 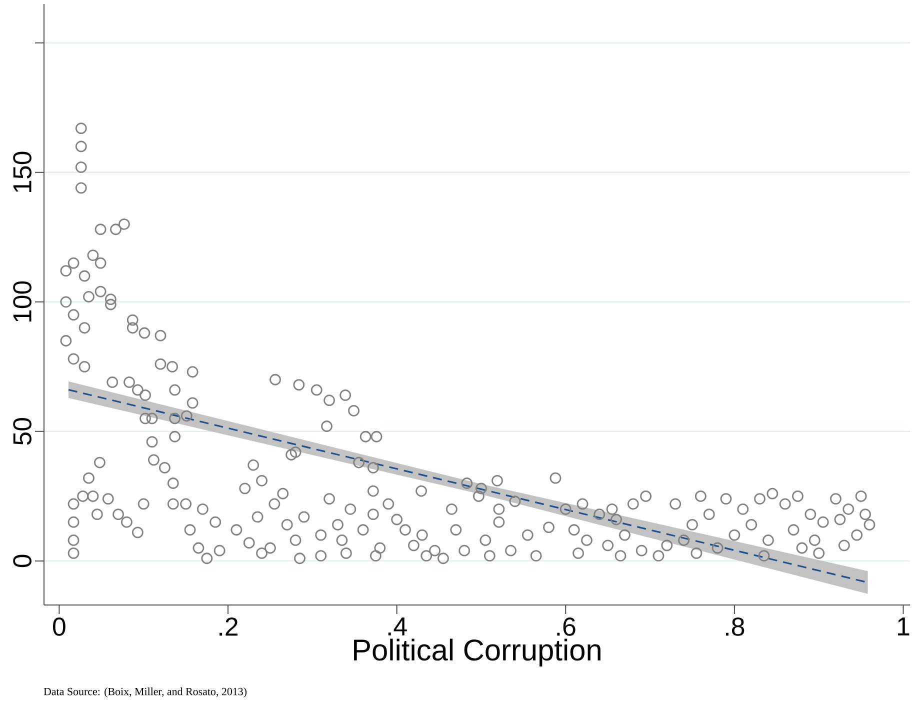 What do you see at coordinates (59, 627) in the screenshot?
I see `x-tick-label: 0` at bounding box center [59, 627].